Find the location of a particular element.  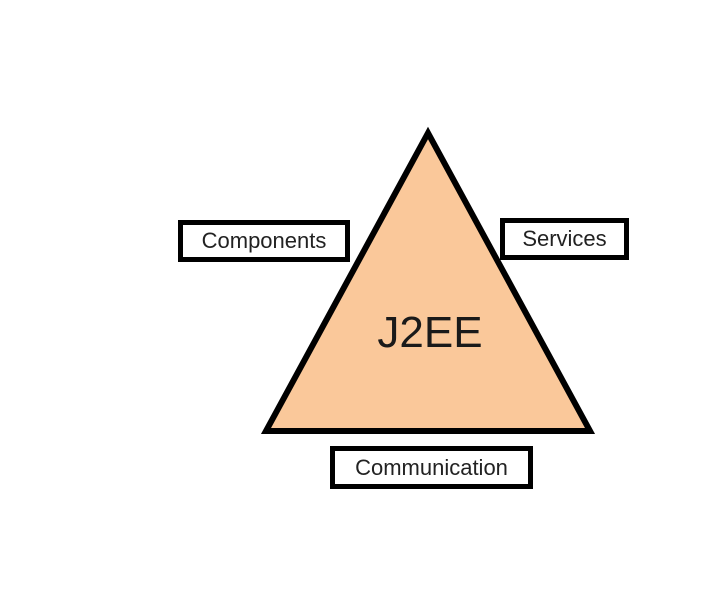

components-label: Components is located at coordinates (264, 240).